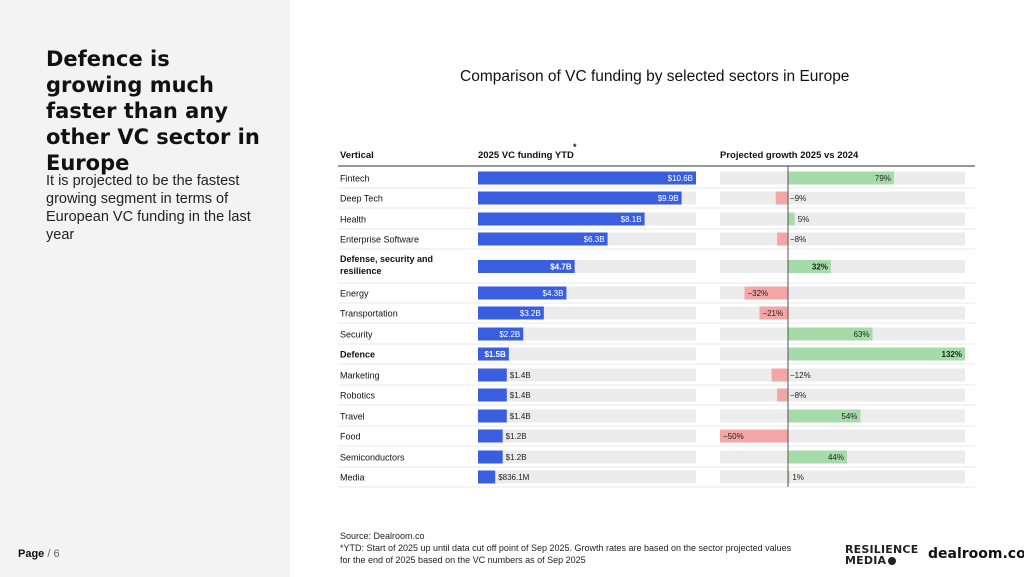 This screenshot has width=1024, height=577. Describe the element at coordinates (733, 436) in the screenshot. I see `growth-value-label: −50%` at that location.